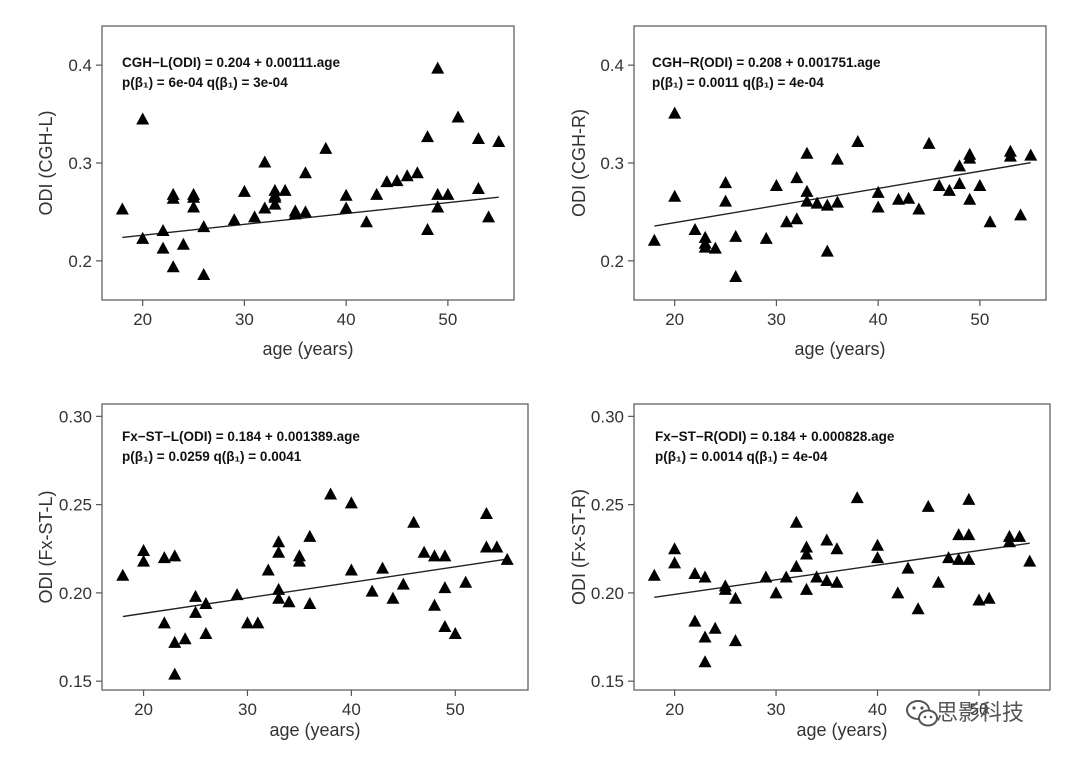  What do you see at coordinates (75, 593) in the screenshot?
I see `y-tick-label: 0.20` at bounding box center [75, 593].